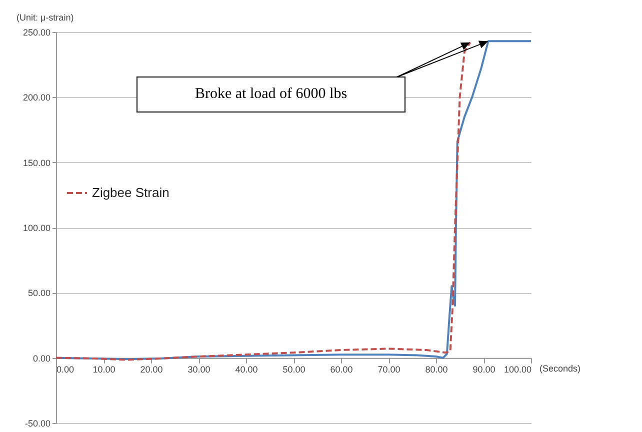 This screenshot has height=432, width=642. I want to click on y-tick-label: -50.00, so click(37, 423).